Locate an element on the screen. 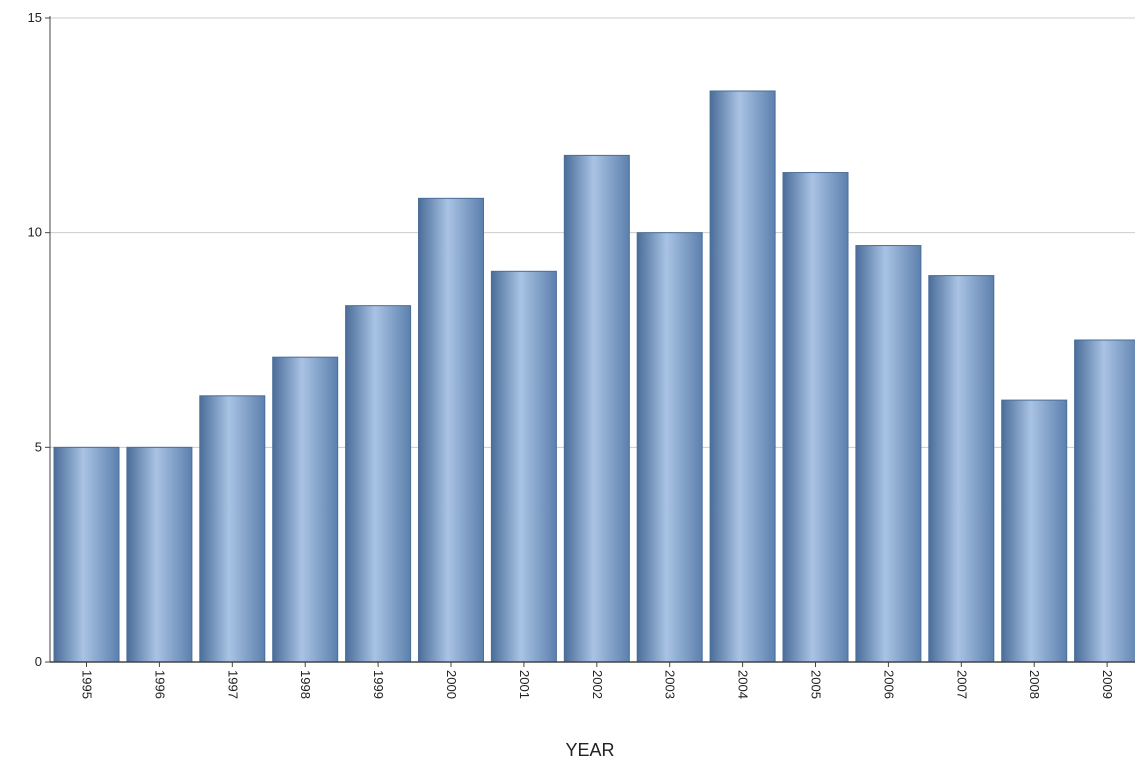 The width and height of the screenshot is (1135, 764). y-tick-label: 15 is located at coordinates (35, 17).